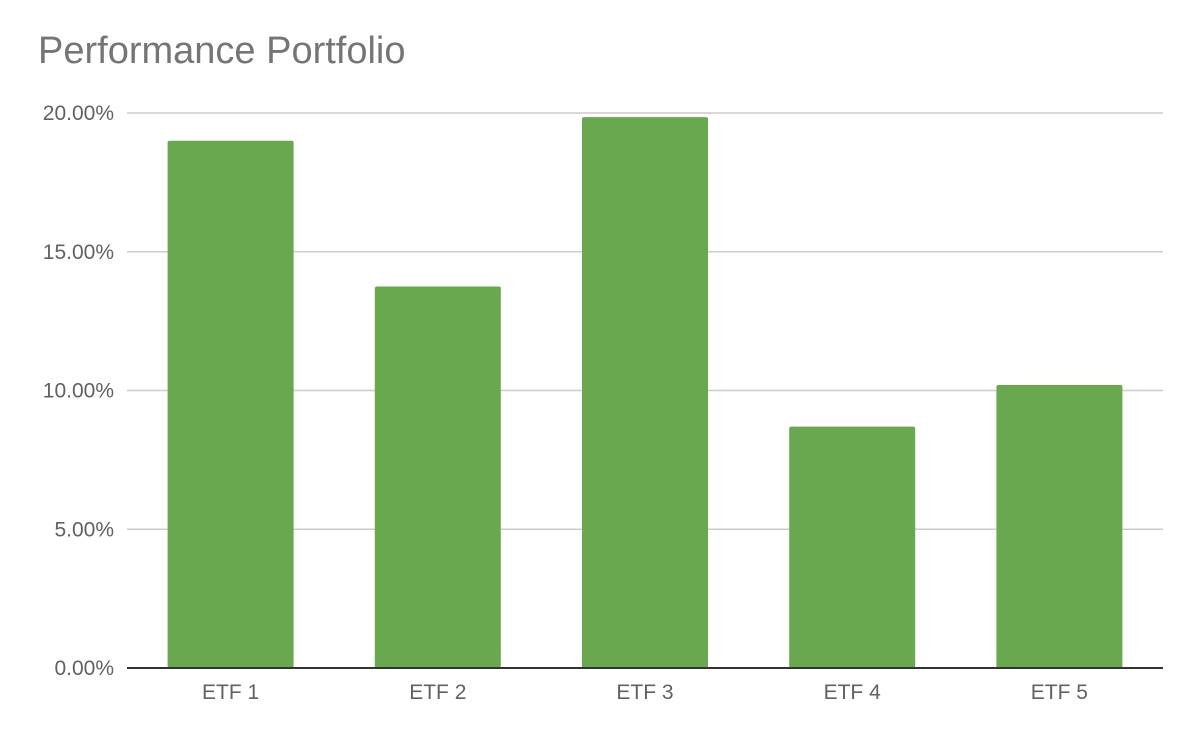  What do you see at coordinates (230, 692) in the screenshot?
I see `x-tick-label: ETF 1` at bounding box center [230, 692].